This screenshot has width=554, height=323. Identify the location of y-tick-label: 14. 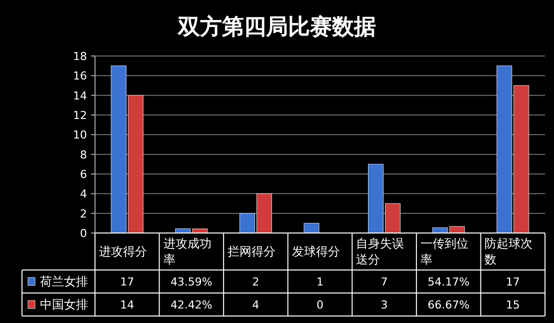
(80, 95).